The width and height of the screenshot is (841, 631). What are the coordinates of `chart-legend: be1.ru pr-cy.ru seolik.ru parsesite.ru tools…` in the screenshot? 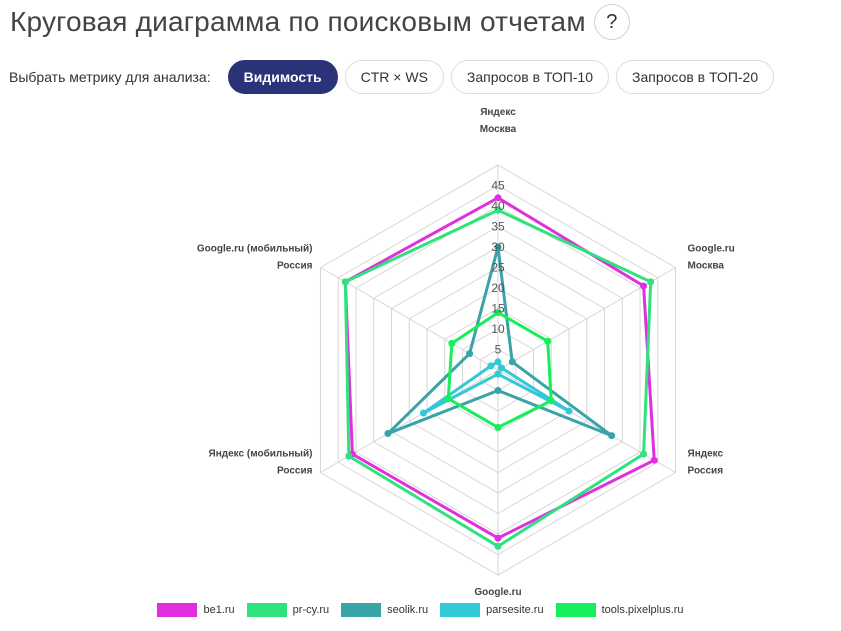 It's located at (420, 610).